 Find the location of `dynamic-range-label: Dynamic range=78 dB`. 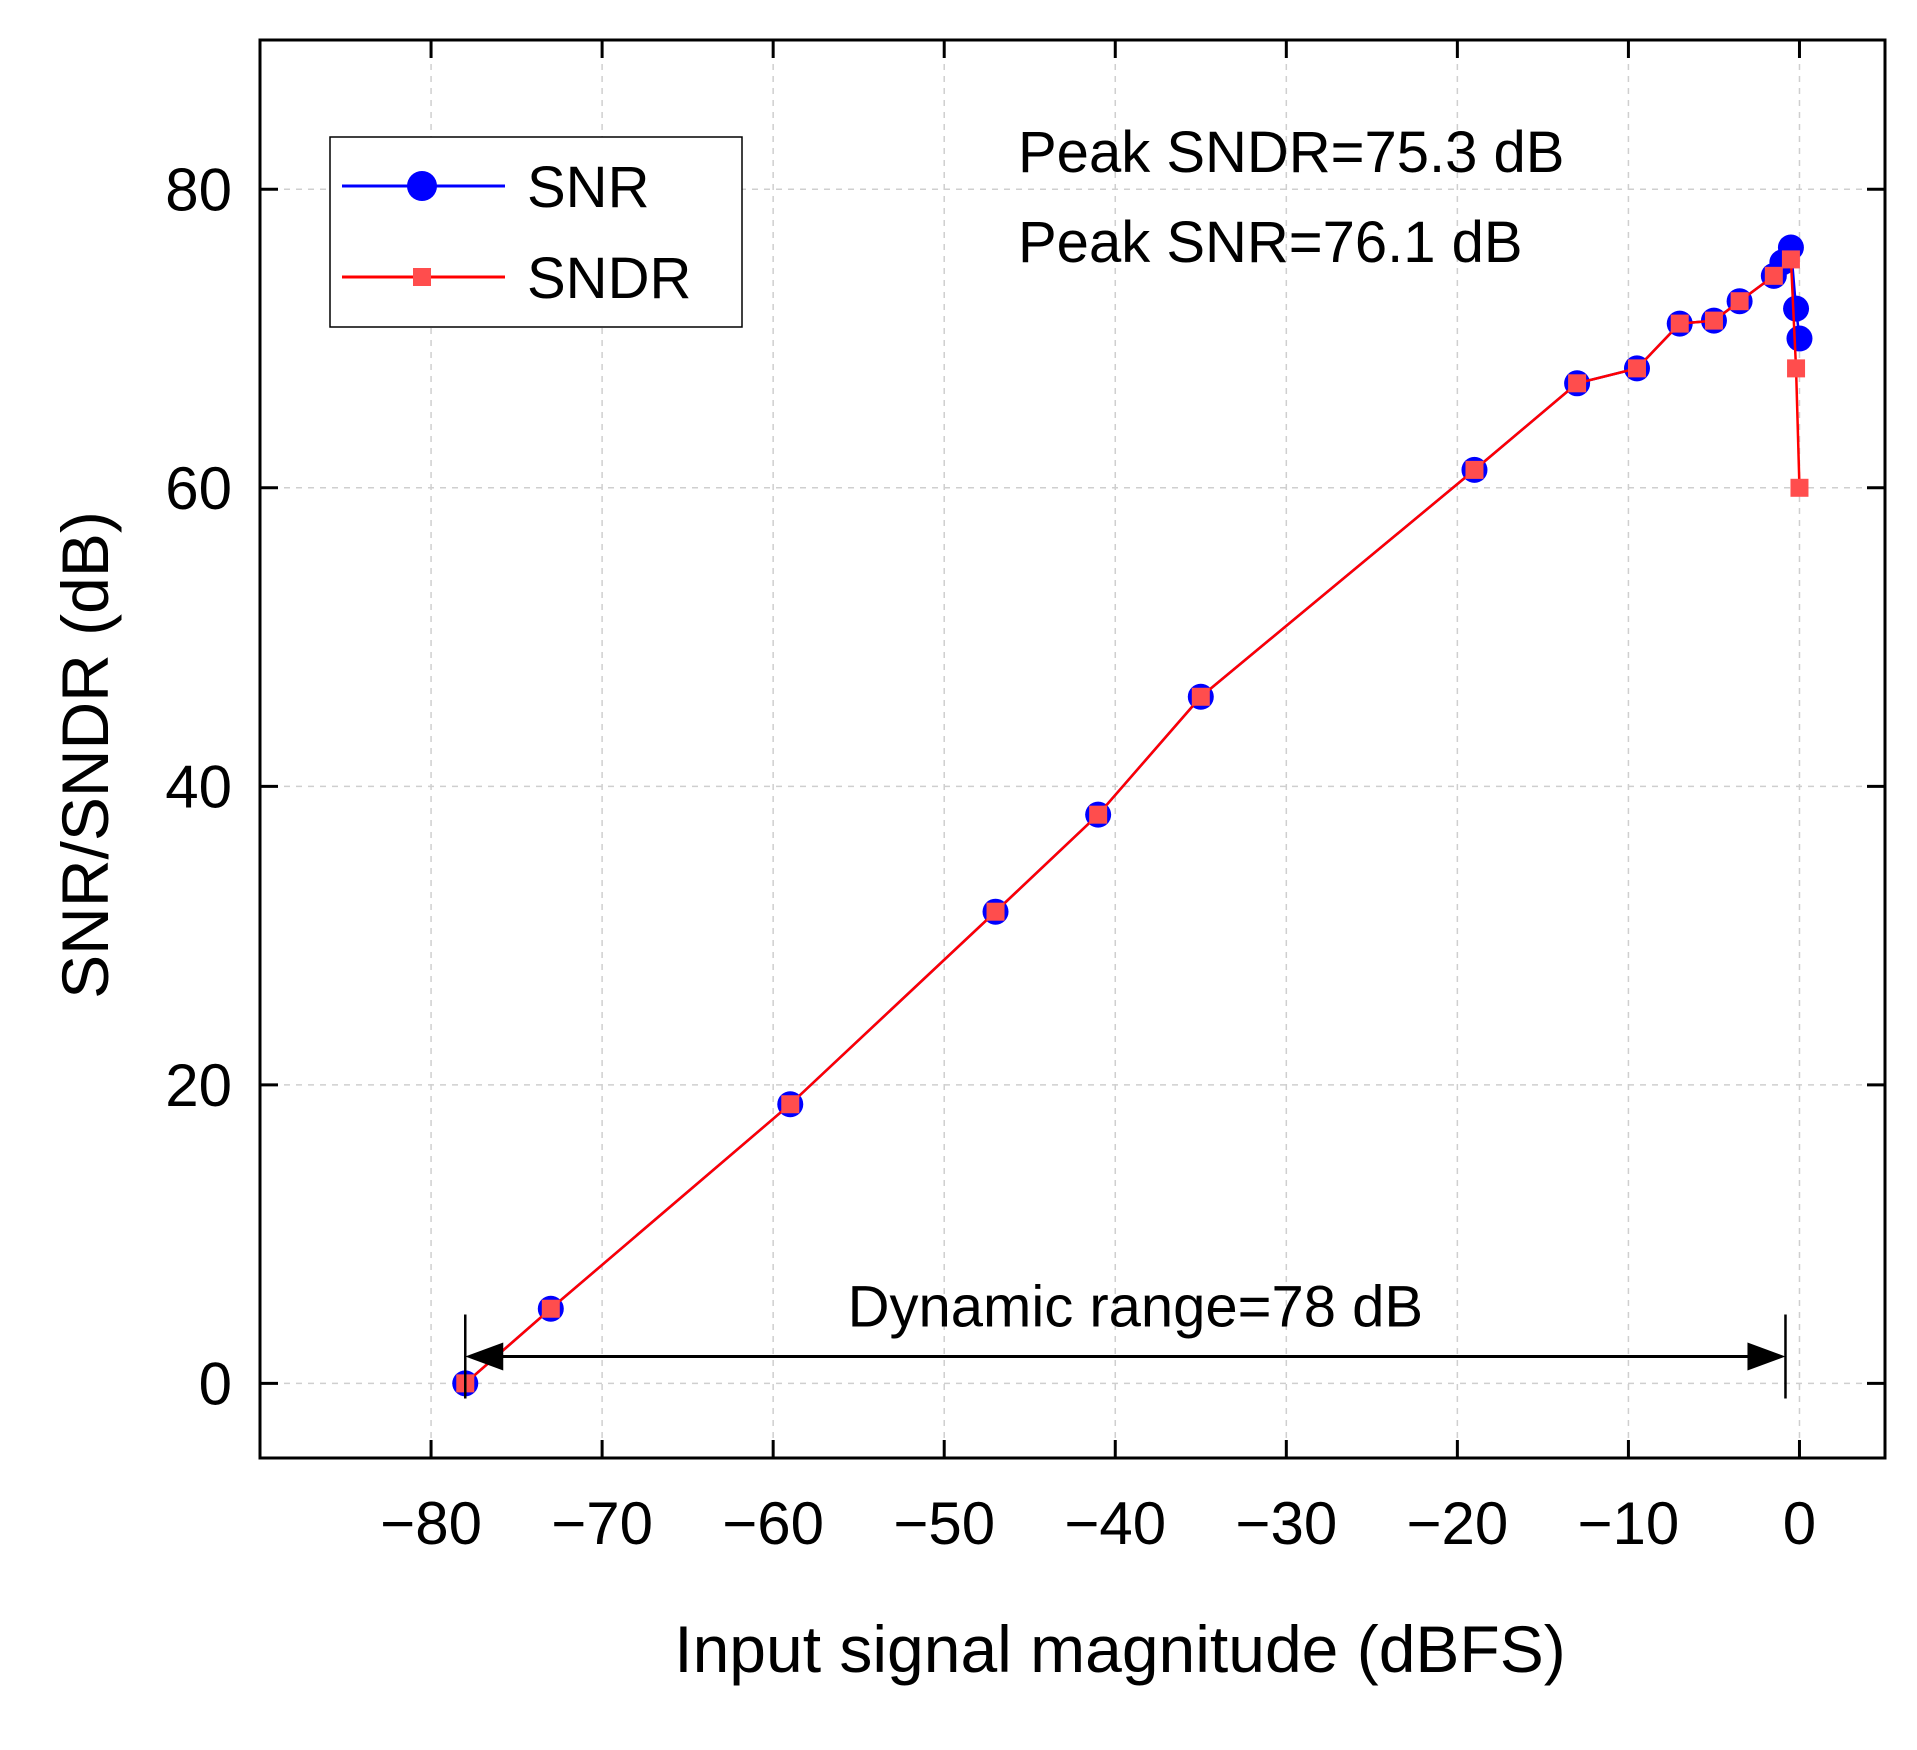

dynamic-range-label: Dynamic range=78 dB is located at coordinates (1136, 1307).